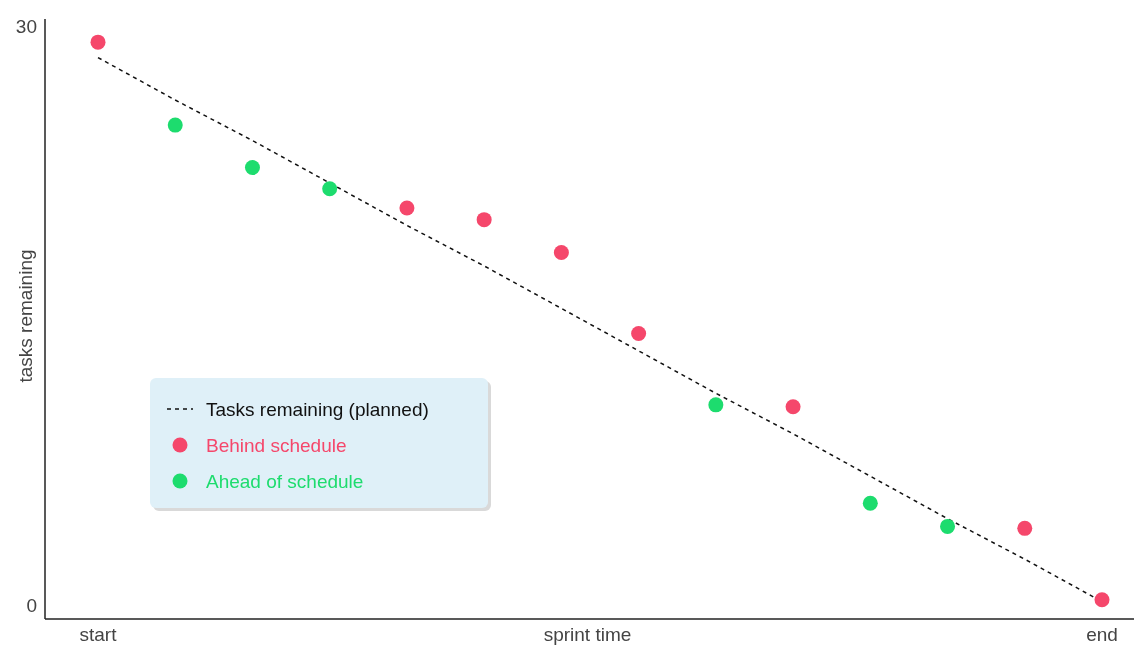 The width and height of the screenshot is (1136, 645). Describe the element at coordinates (587, 634) in the screenshot. I see `x-axis-title: sprint time` at that location.